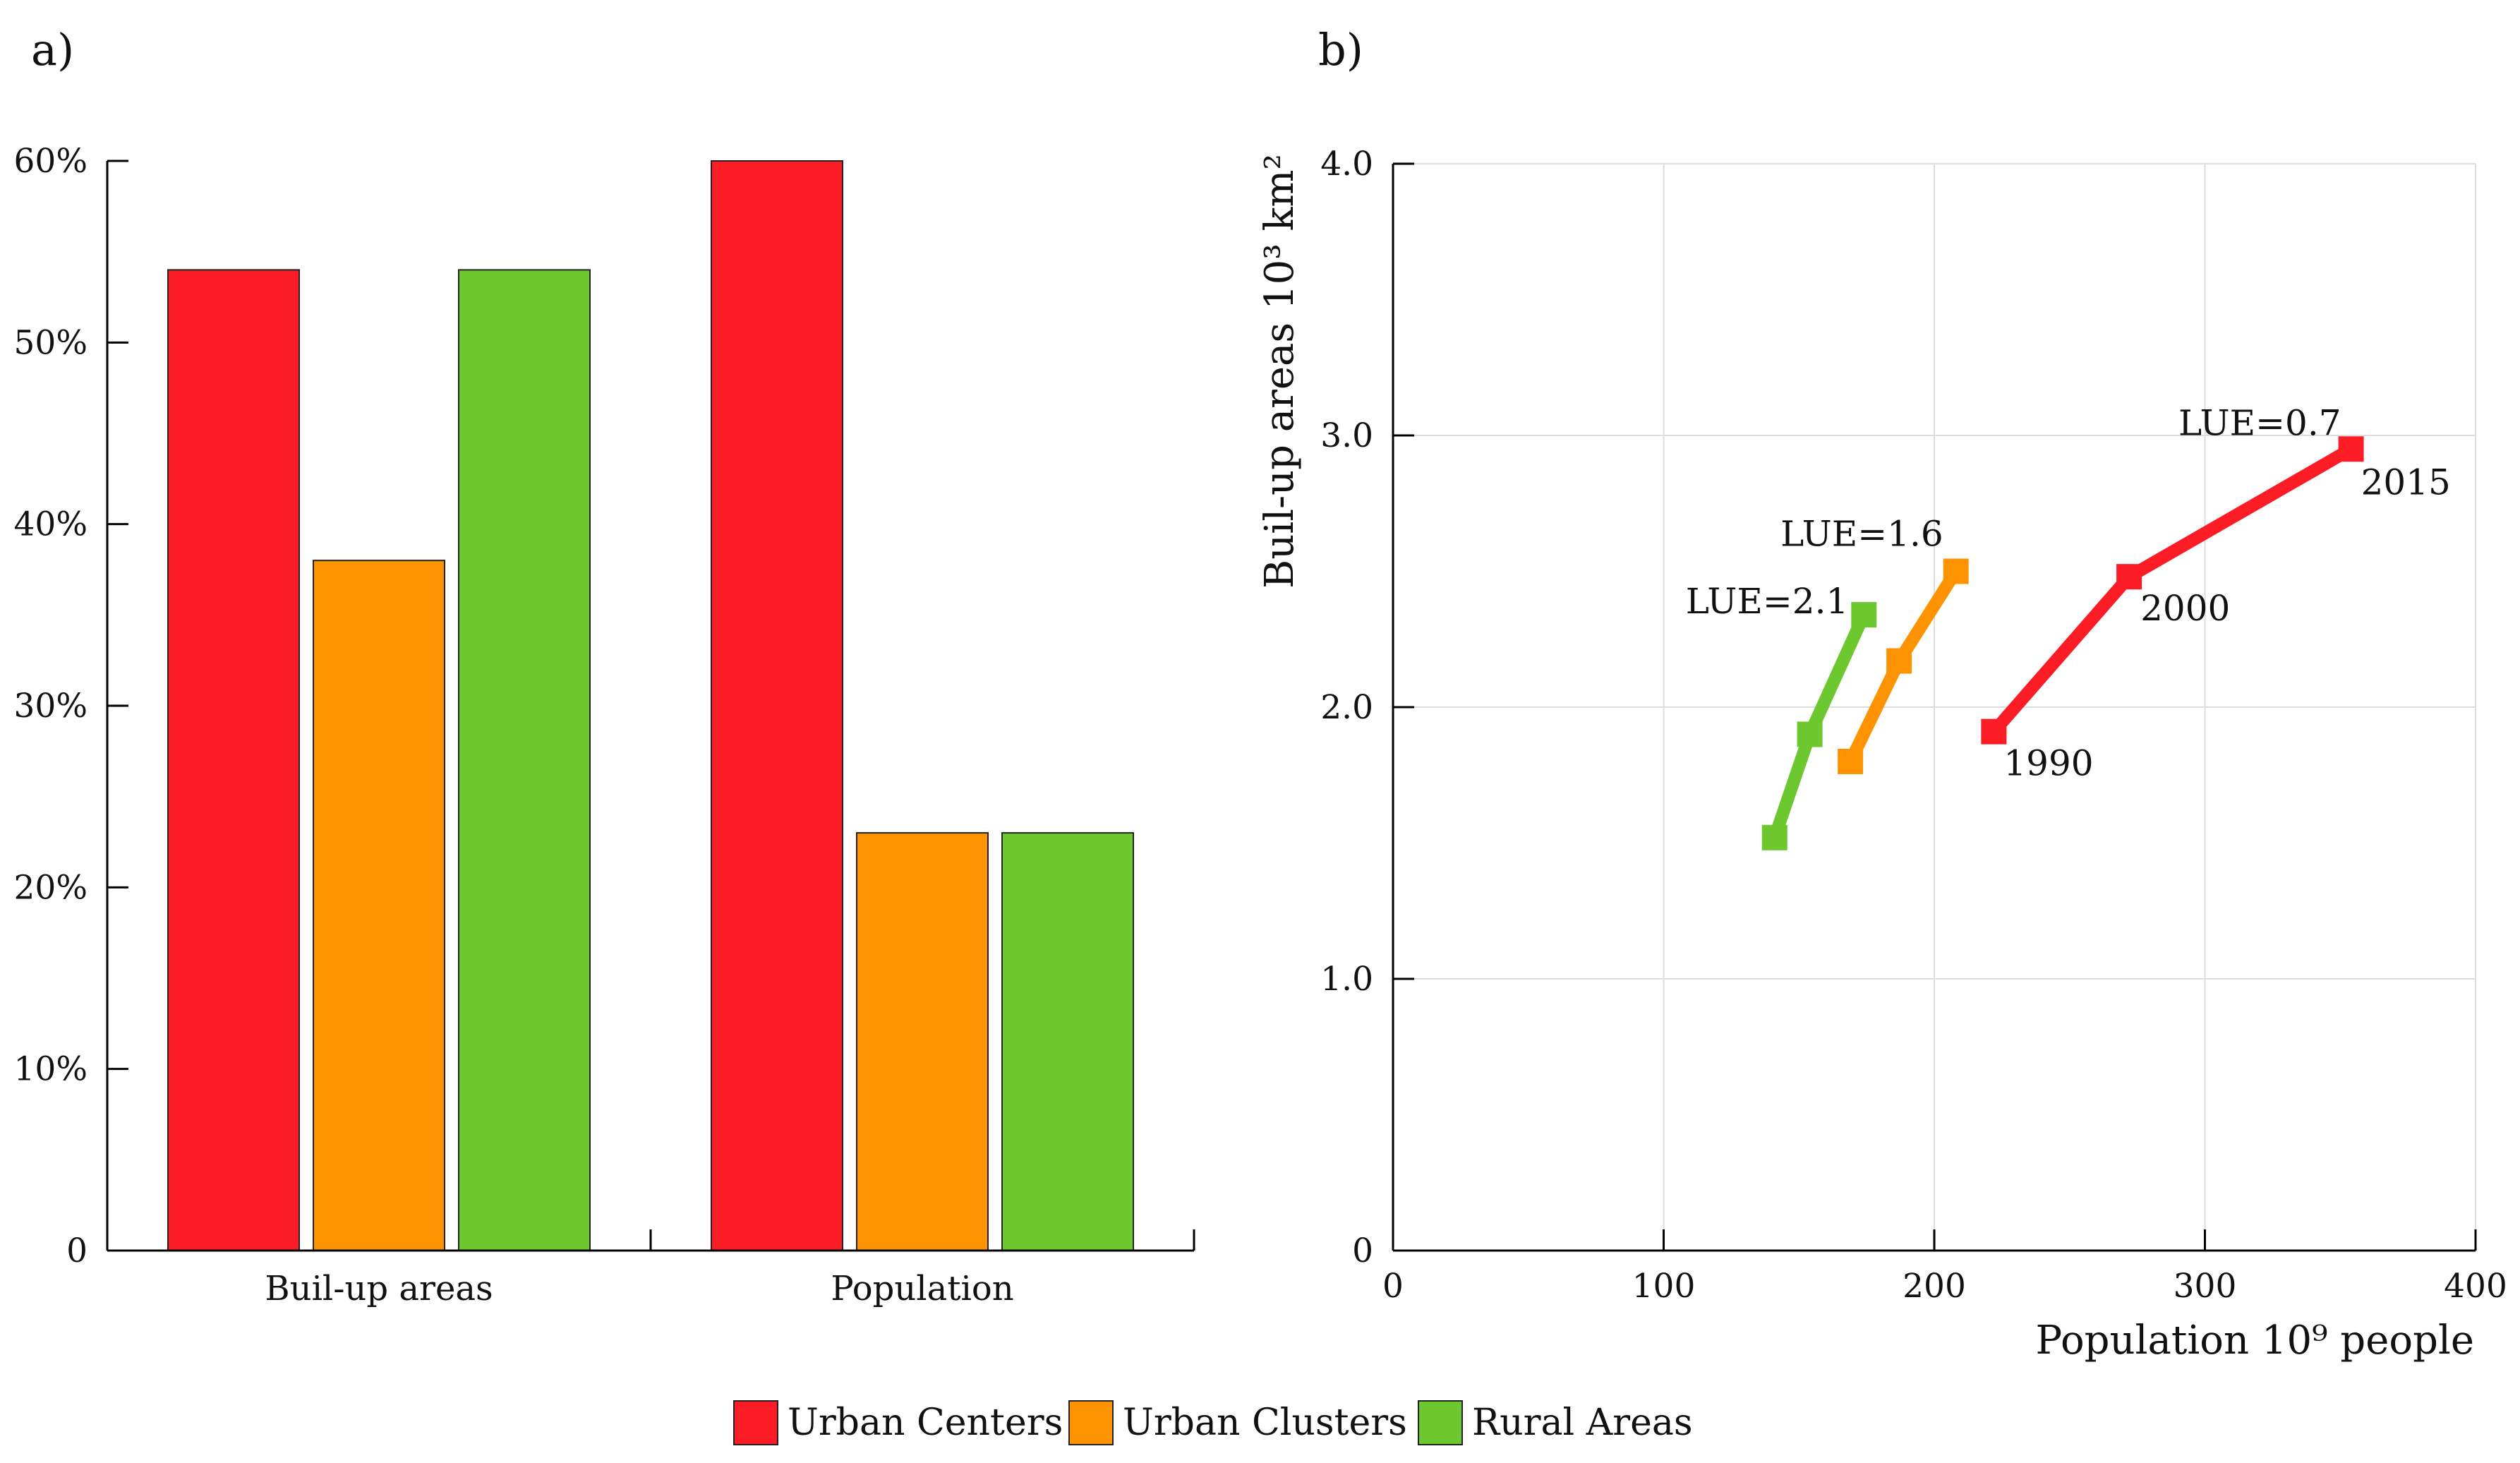 This screenshot has height=1463, width=2520. Describe the element at coordinates (51, 343) in the screenshot. I see `bar-y-tick-label: 50%` at that location.